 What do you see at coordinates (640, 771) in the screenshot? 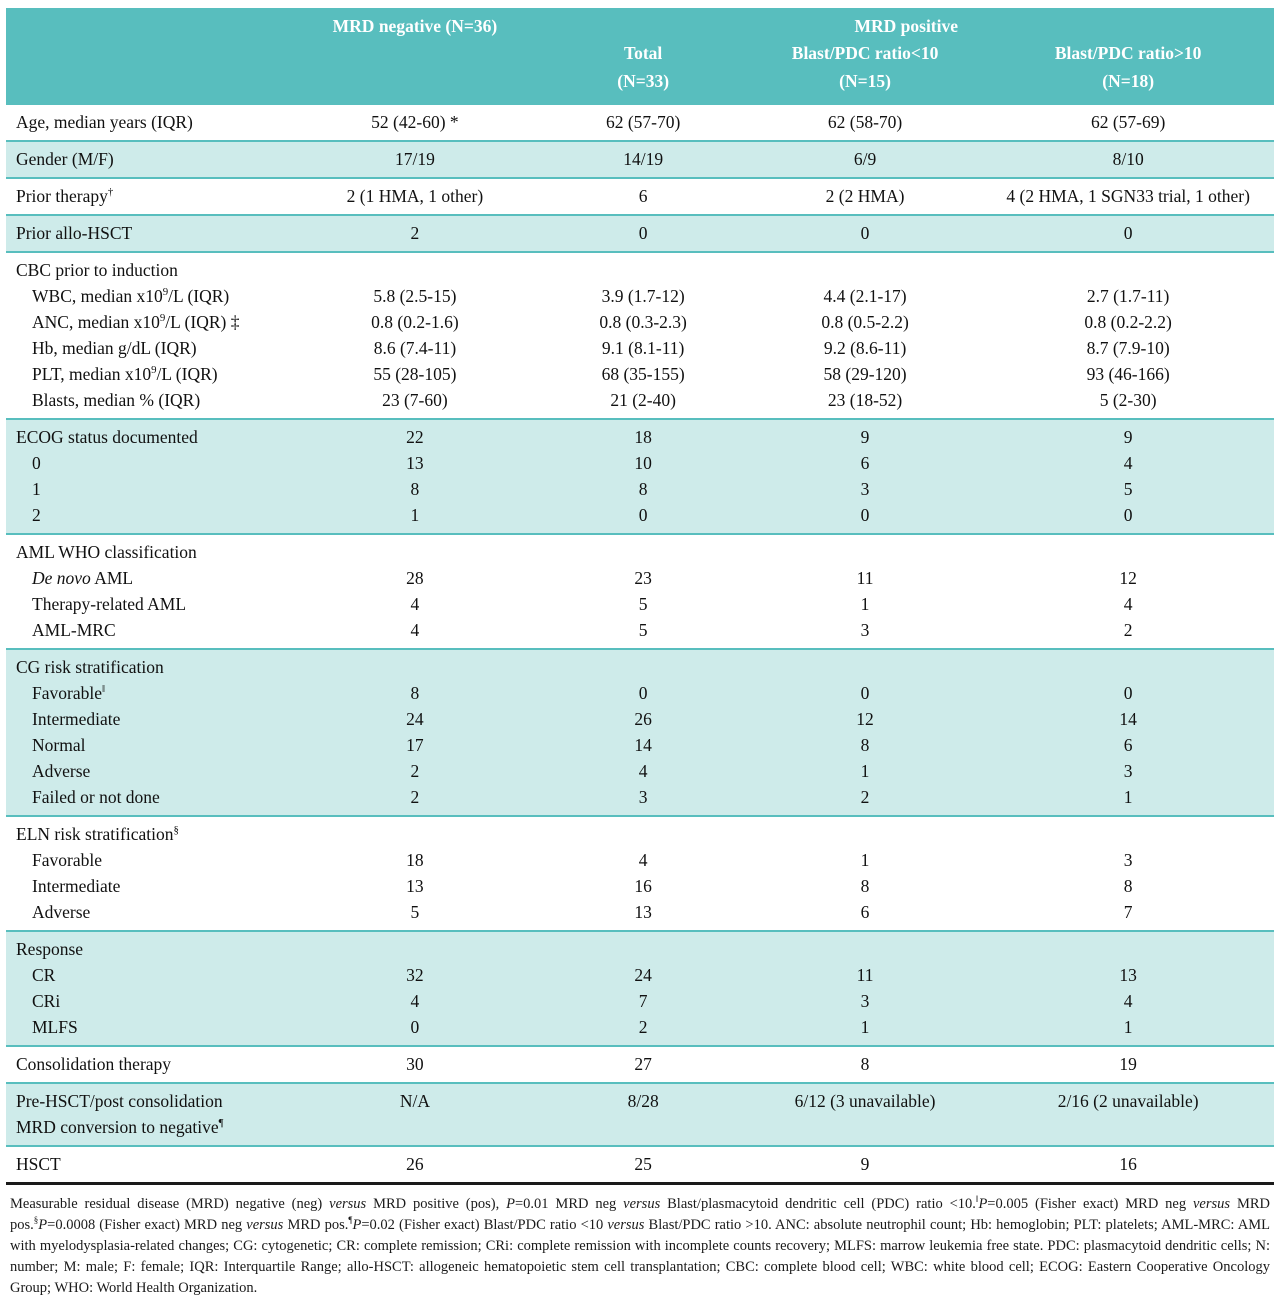
I see `table-row: Adverse 2 4 1 3` at bounding box center [640, 771].